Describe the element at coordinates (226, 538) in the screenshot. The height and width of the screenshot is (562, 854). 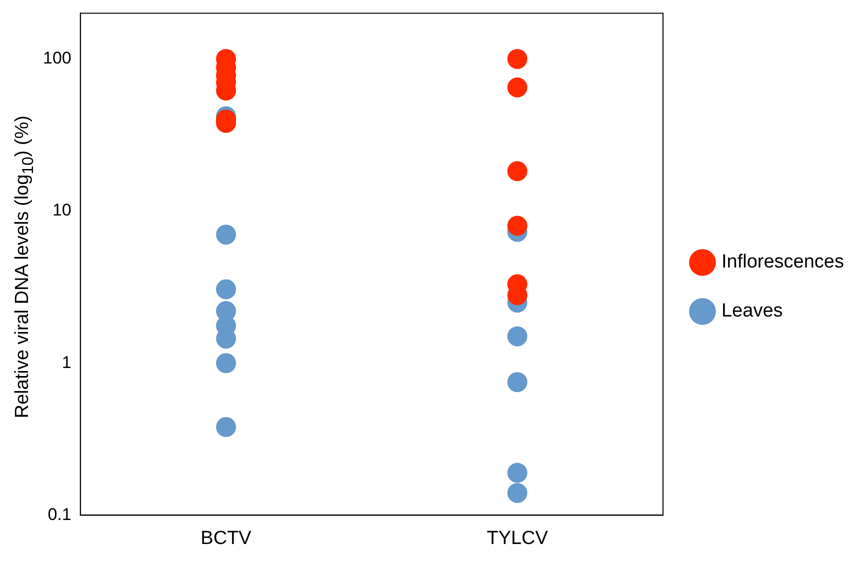
I see `x-tick-label: BCTV` at that location.